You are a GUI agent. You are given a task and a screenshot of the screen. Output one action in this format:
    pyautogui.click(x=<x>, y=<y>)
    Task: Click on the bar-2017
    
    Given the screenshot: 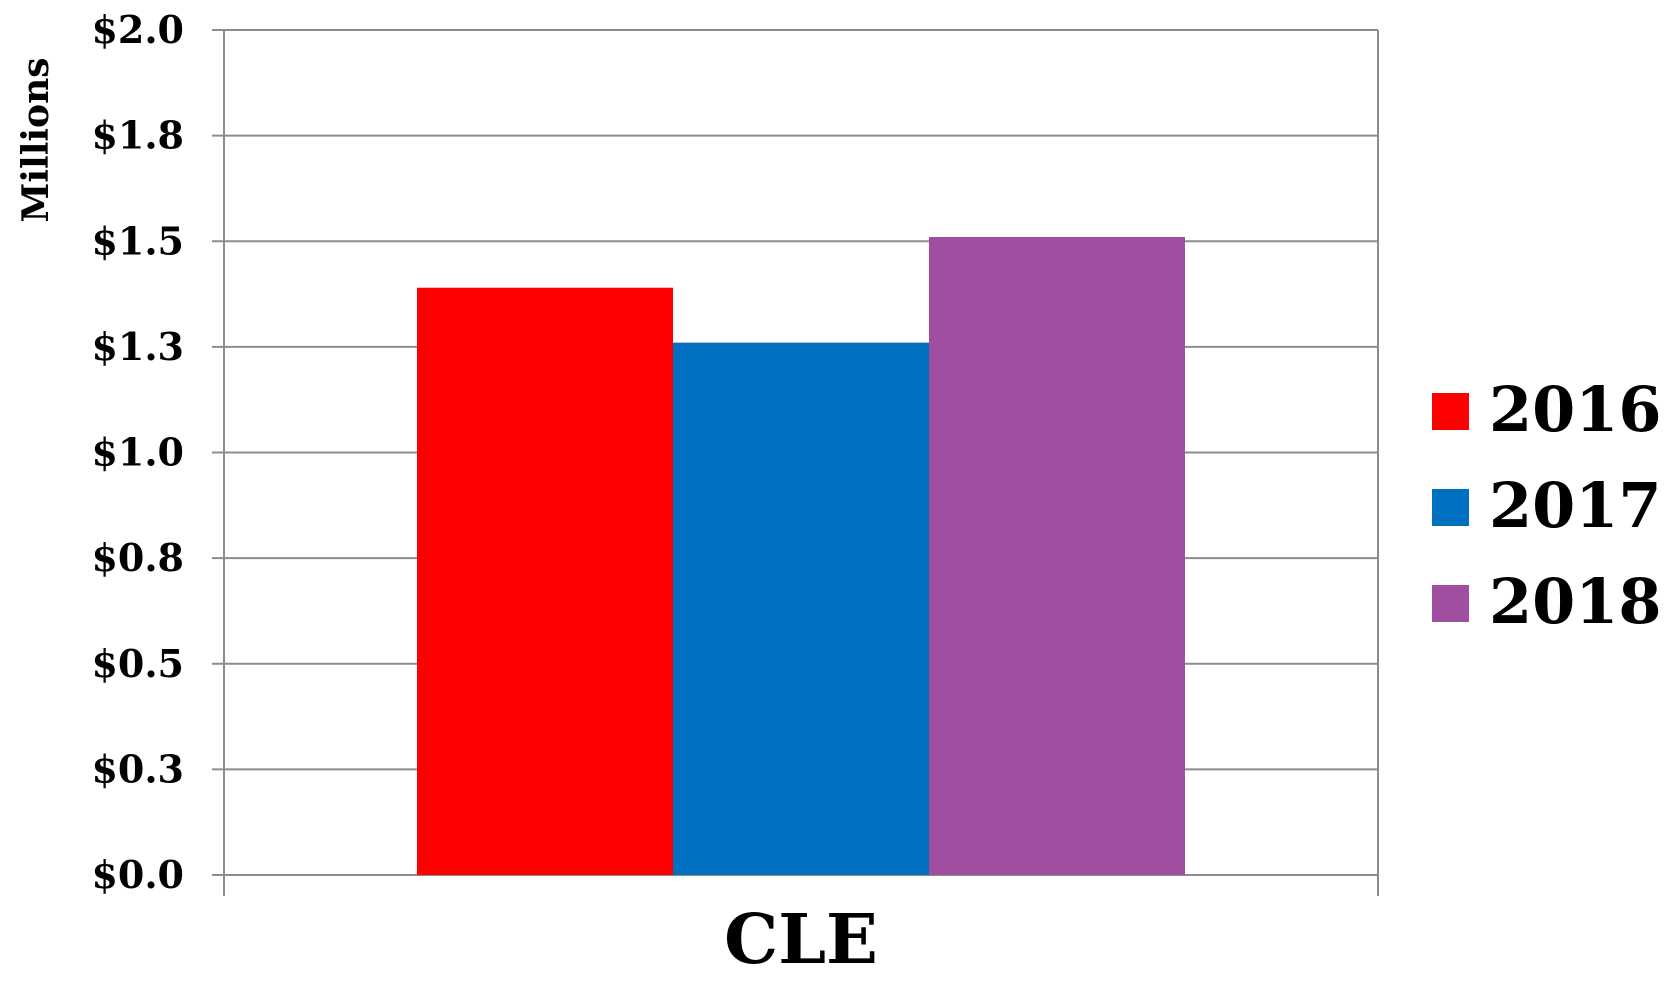 What is the action you would take?
    pyautogui.click(x=801, y=608)
    